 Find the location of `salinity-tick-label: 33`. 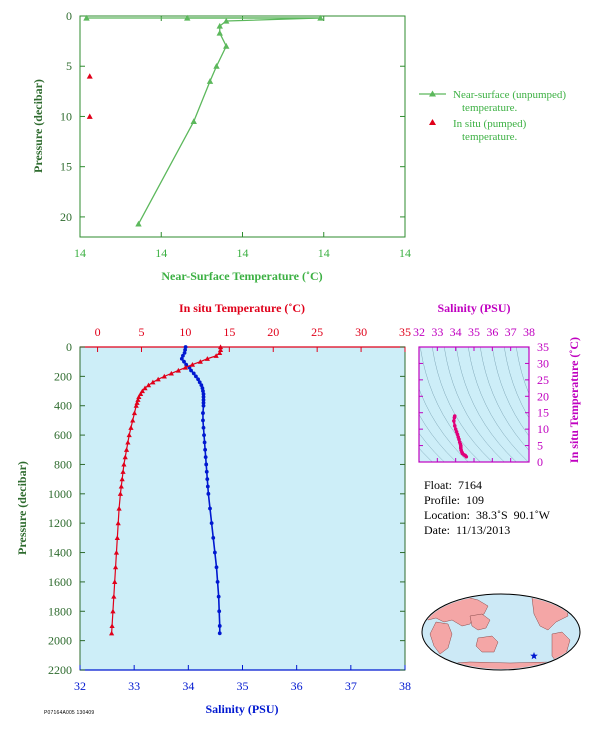

salinity-tick-label: 33 is located at coordinates (134, 686).